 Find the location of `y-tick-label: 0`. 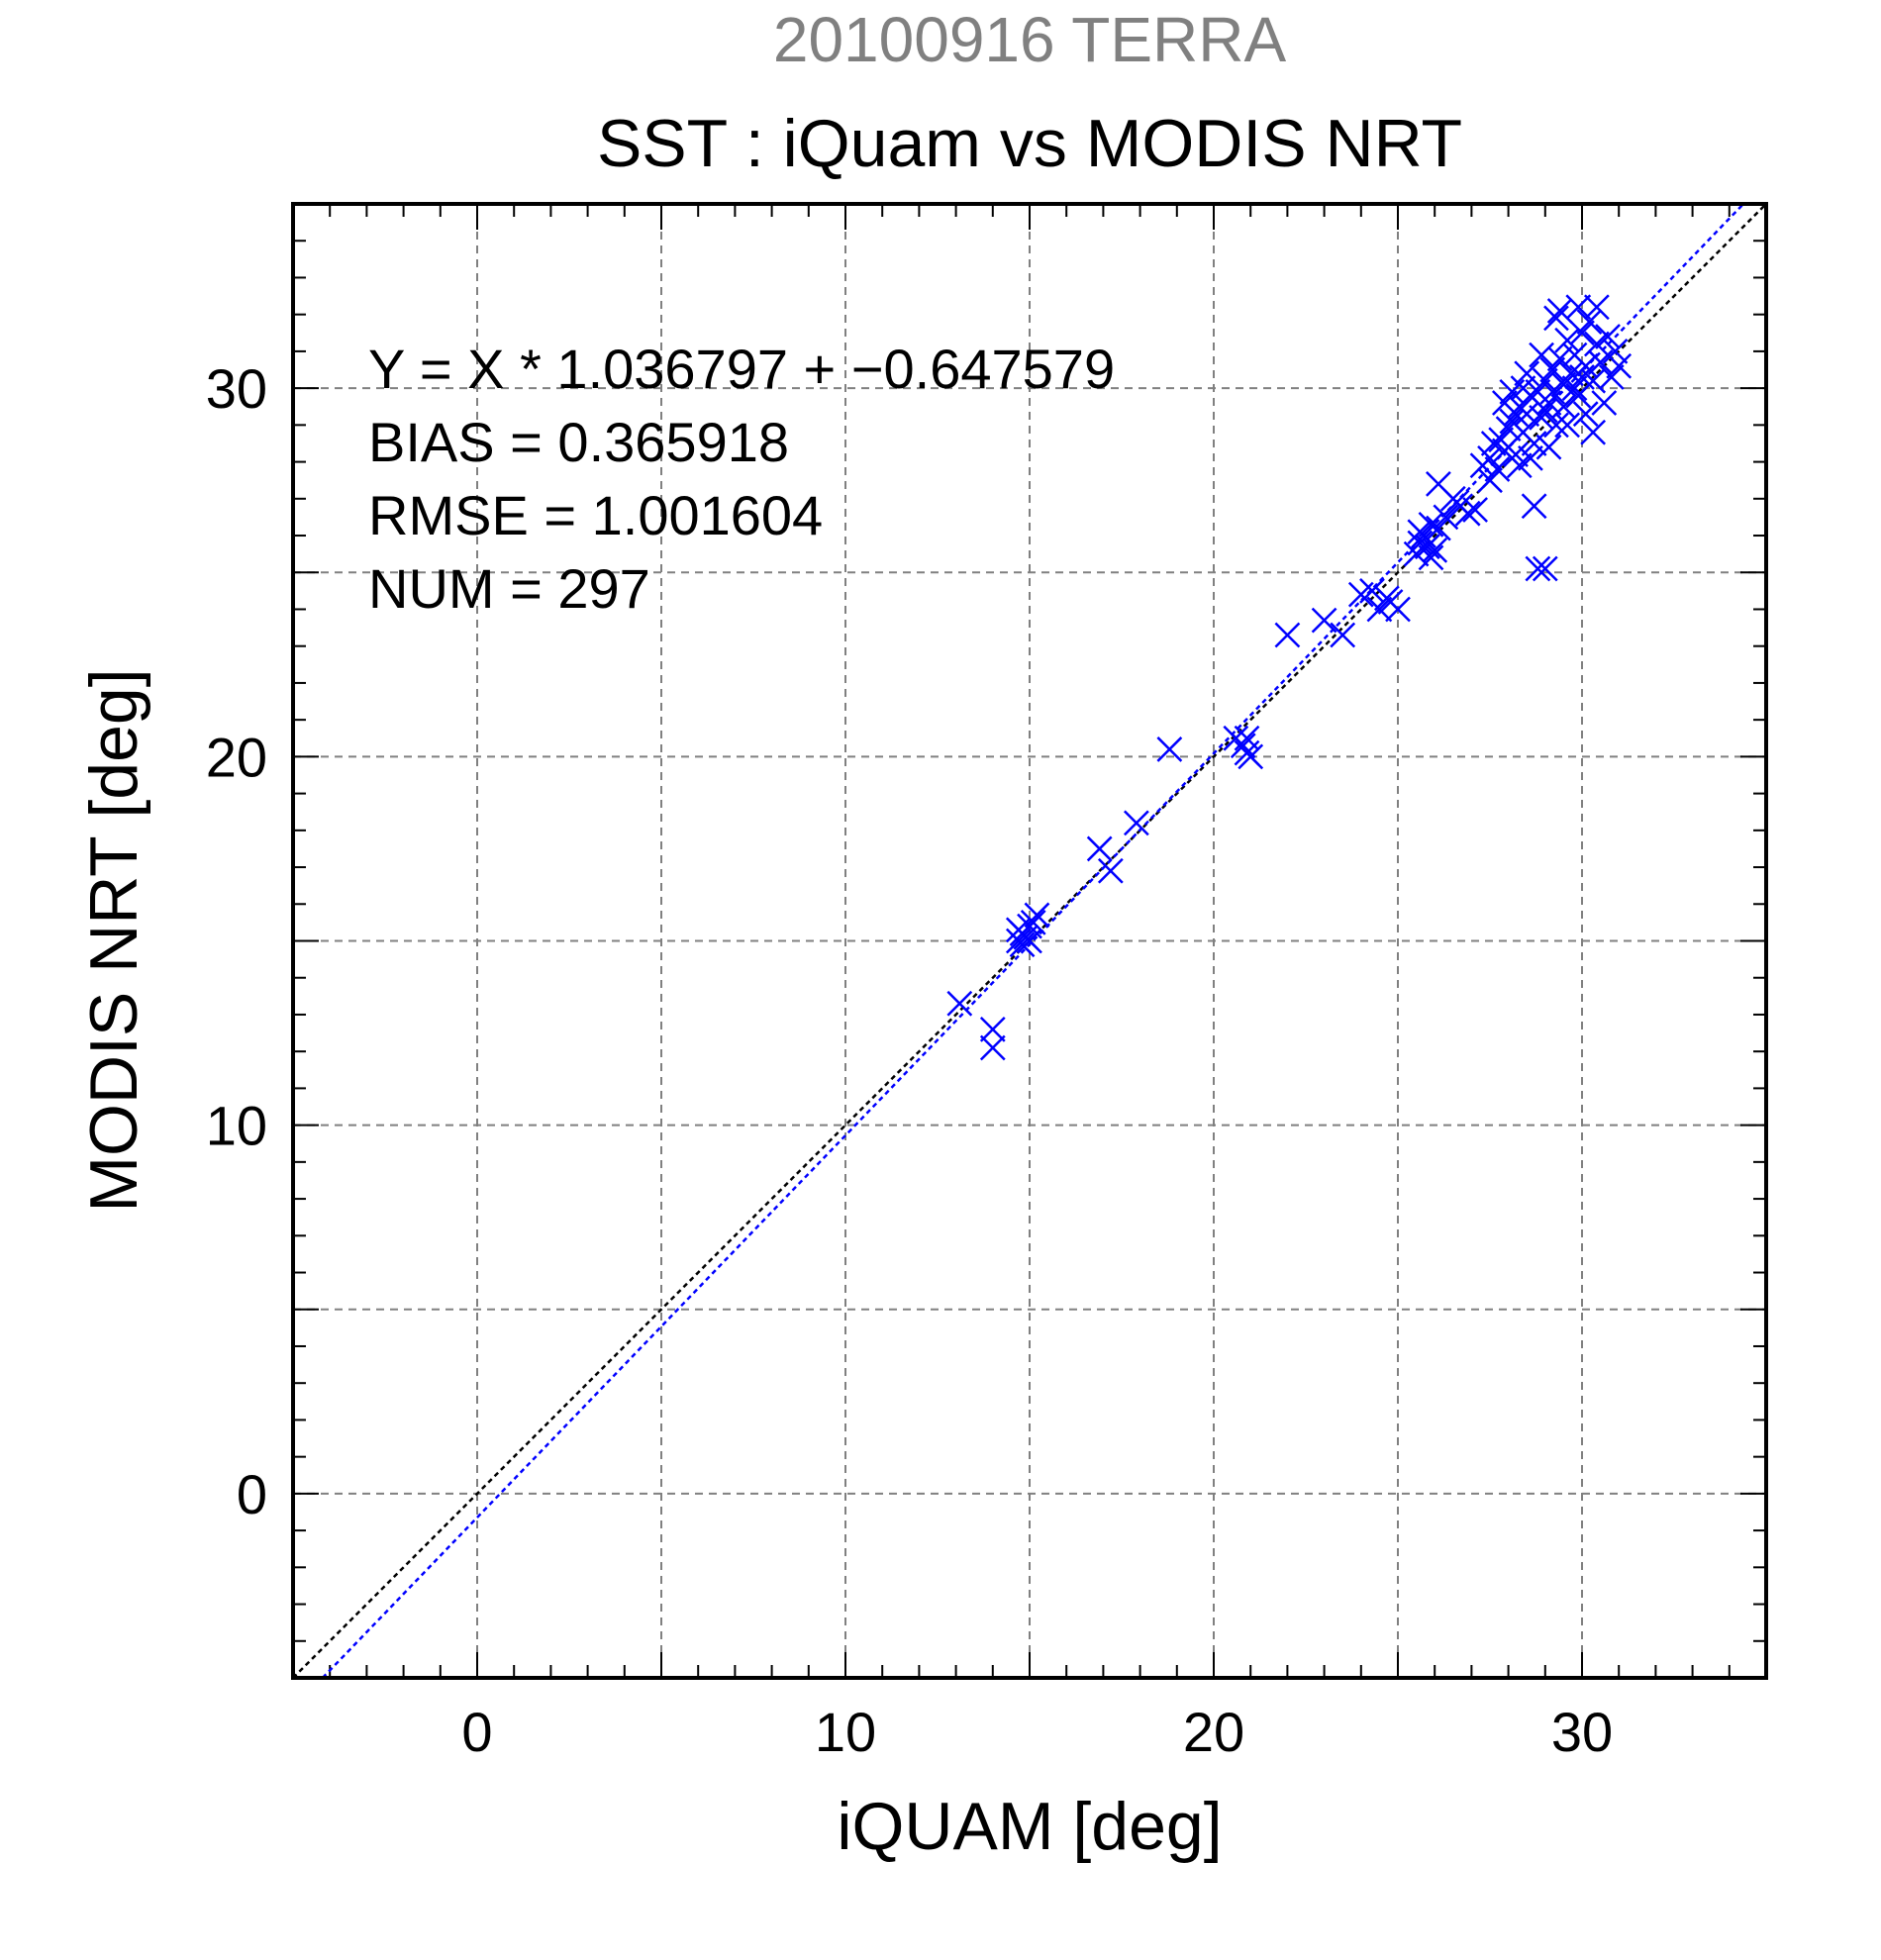

y-tick-label: 0 is located at coordinates (252, 1494).